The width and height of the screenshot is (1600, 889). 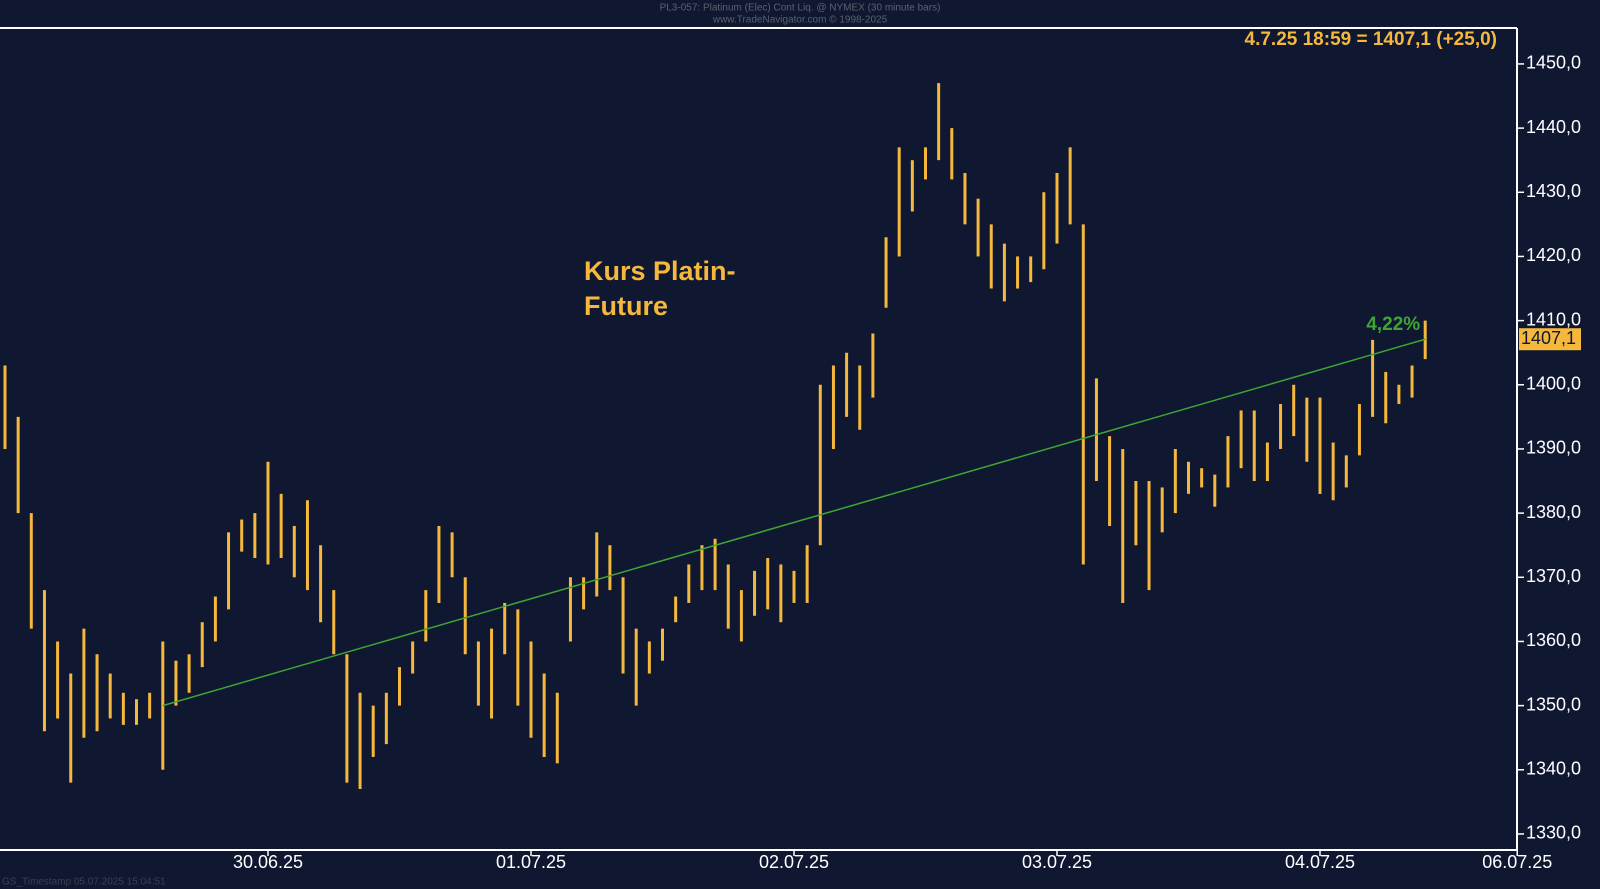 I want to click on x-tick-label: 04.07.25, so click(x=1320, y=862).